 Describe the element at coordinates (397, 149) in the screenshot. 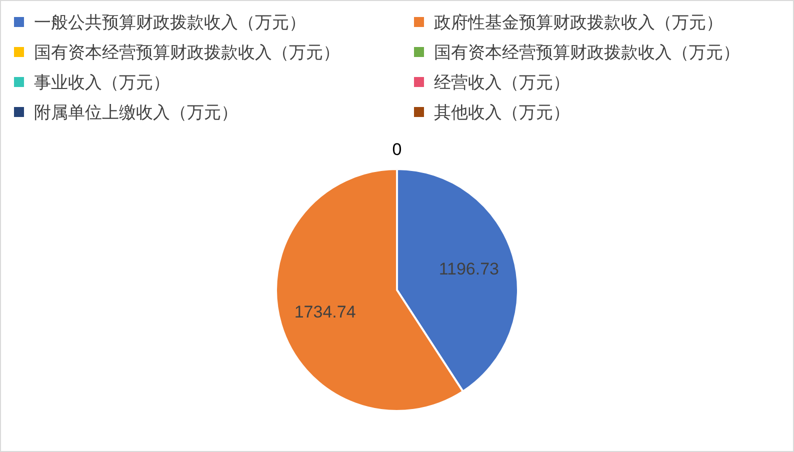

I see `text: 0` at that location.